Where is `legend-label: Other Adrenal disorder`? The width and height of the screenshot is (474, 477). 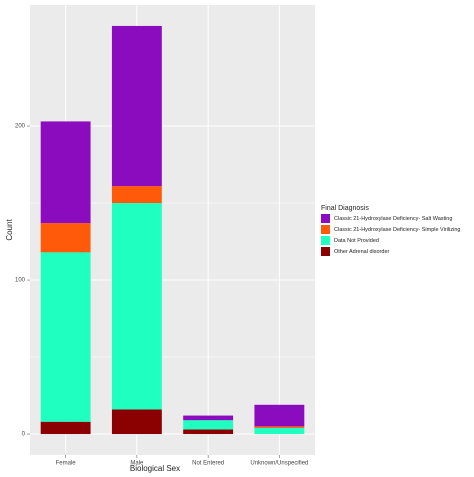
legend-label: Other Adrenal disorder is located at coordinates (362, 252).